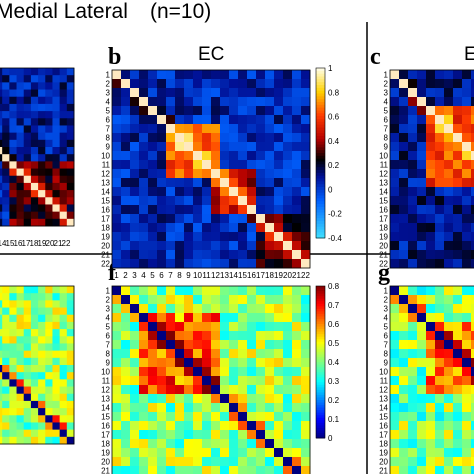 The width and height of the screenshot is (474, 474). What do you see at coordinates (328, 153) in the screenshot?
I see `colorbar-b: 10.80.60.40.20-0.2-0.4` at bounding box center [328, 153].